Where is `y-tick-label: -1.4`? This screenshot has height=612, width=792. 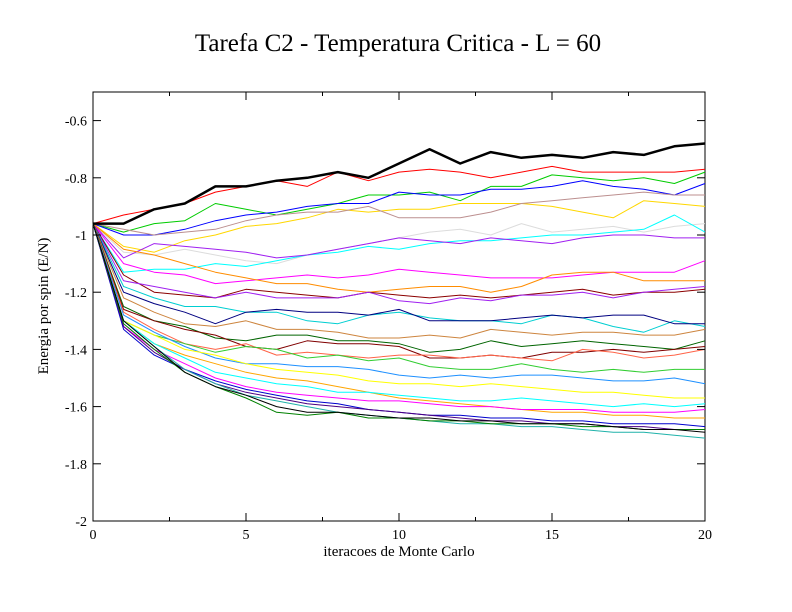 y-tick-label: -1.4 is located at coordinates (76, 350).